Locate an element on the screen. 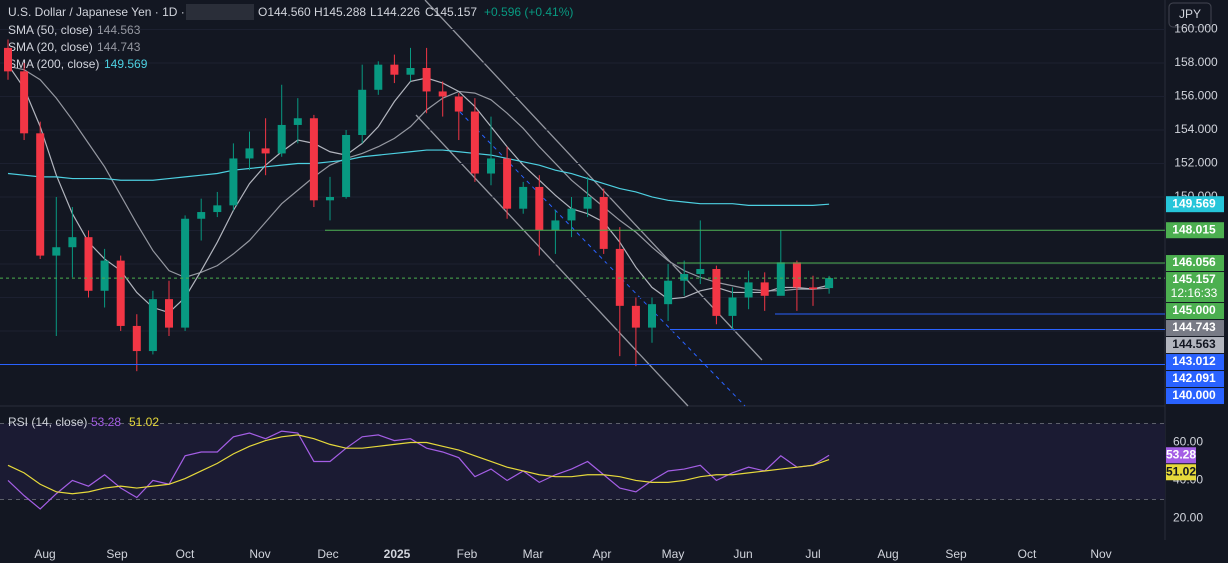 Image resolution: width=1228 pixels, height=563 pixels. y-tick-label: 154.000 is located at coordinates (1196, 129).